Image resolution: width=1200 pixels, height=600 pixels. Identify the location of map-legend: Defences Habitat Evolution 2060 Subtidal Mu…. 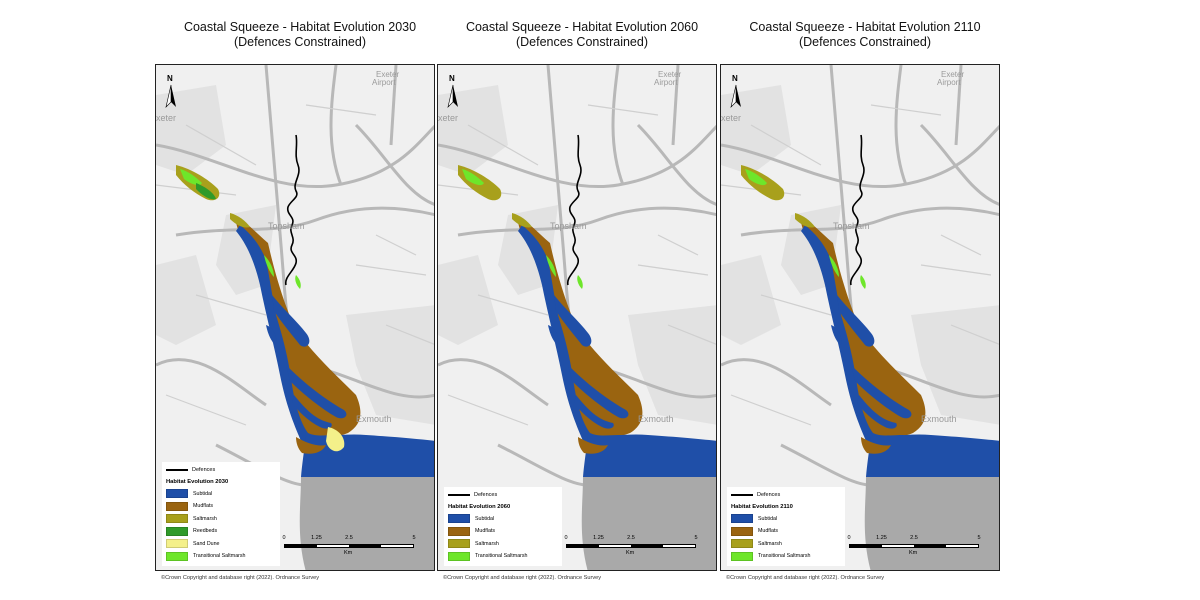
(503, 526).